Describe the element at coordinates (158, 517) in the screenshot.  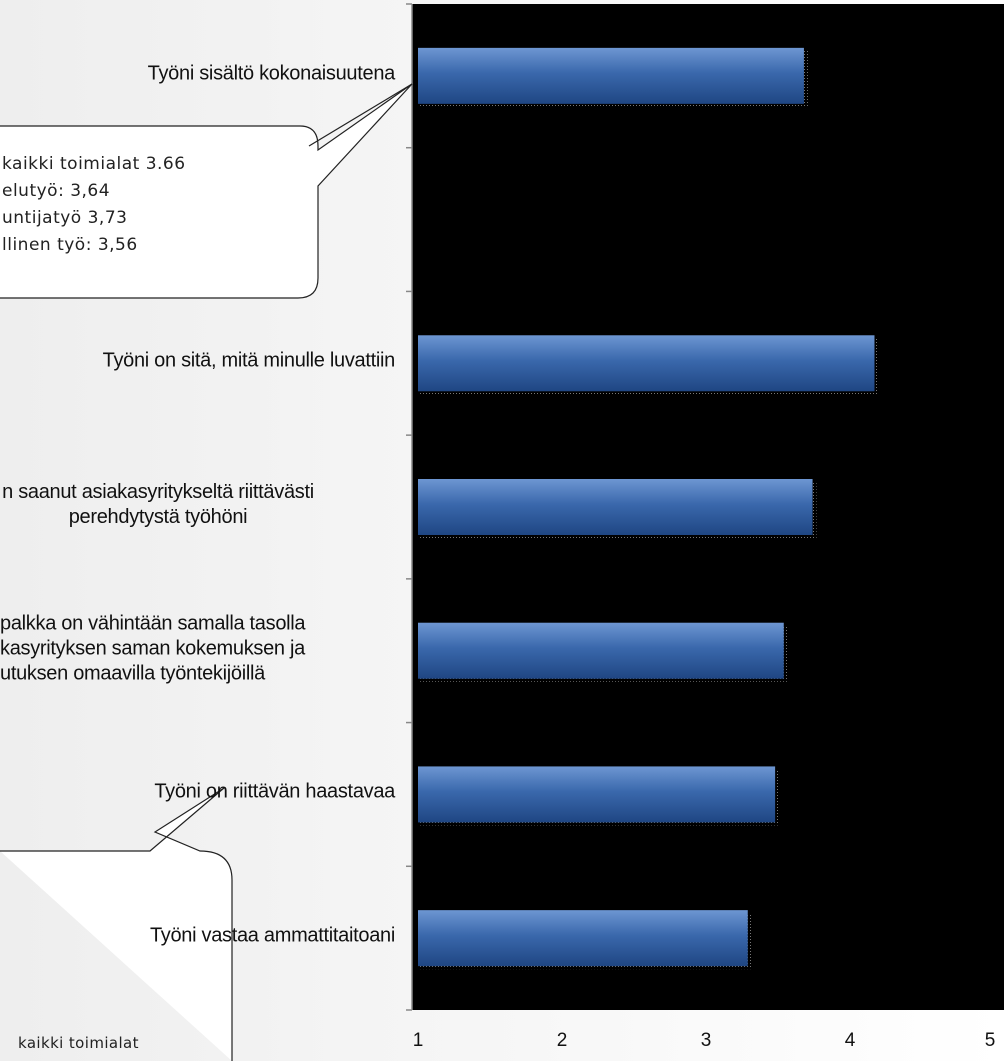
I see `category-label-line: perehdytystä työhöni` at that location.